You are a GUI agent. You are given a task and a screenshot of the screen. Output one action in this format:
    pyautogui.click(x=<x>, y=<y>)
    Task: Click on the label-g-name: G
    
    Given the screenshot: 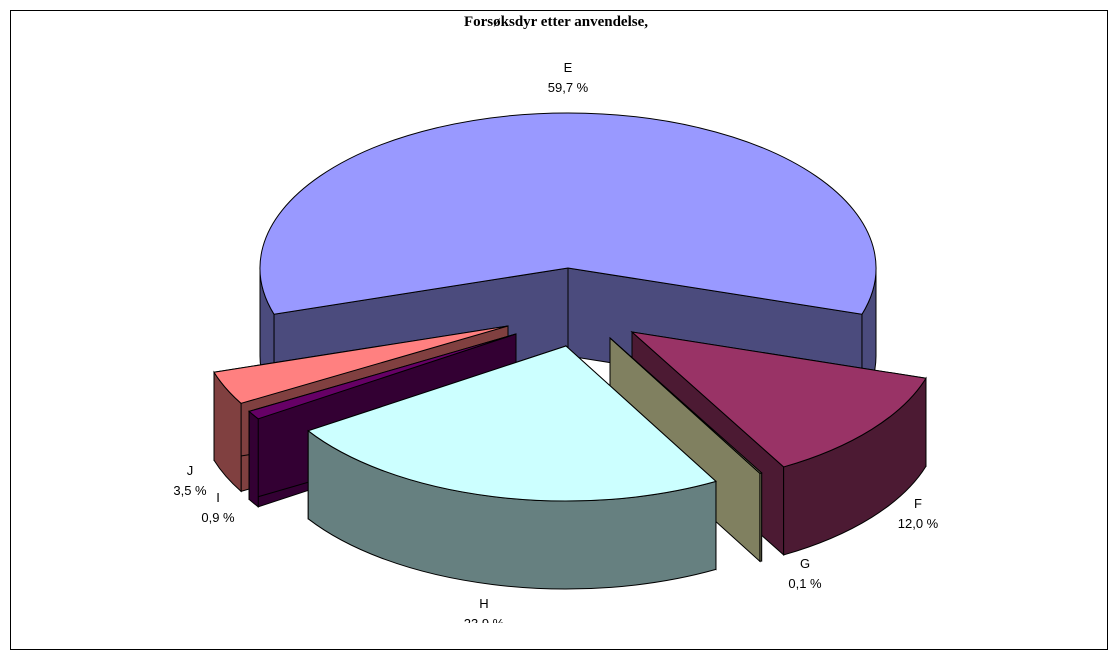 What is the action you would take?
    pyautogui.click(x=805, y=563)
    